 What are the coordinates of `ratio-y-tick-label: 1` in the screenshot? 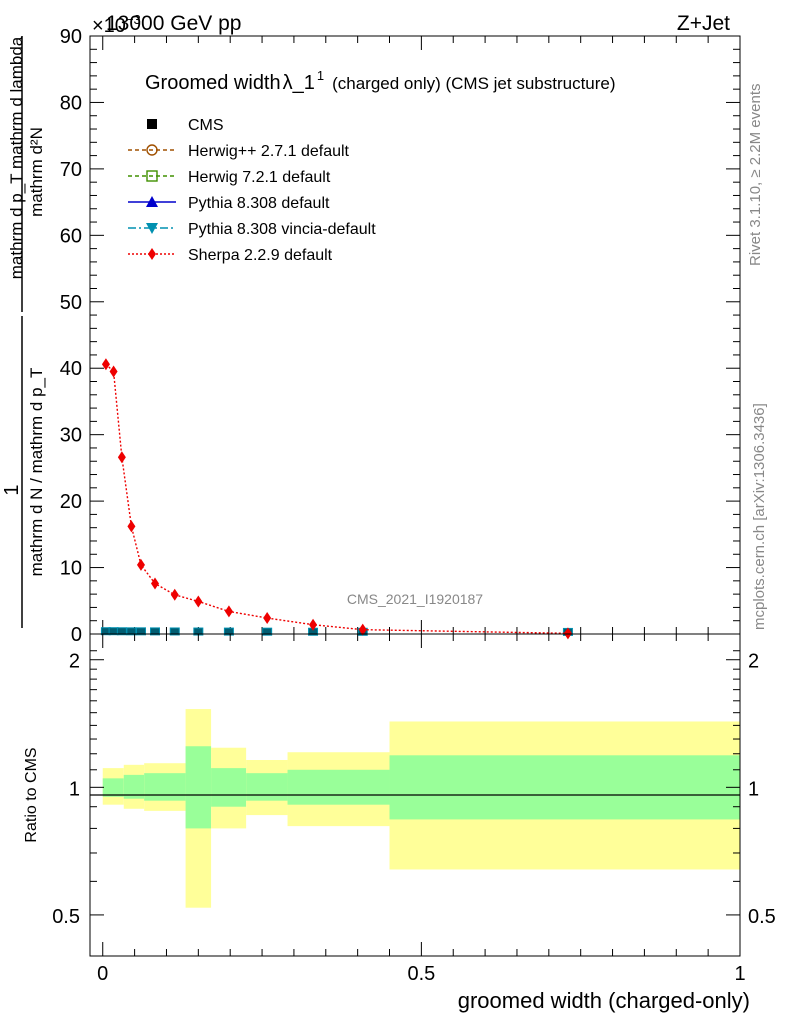 It's located at (74, 789).